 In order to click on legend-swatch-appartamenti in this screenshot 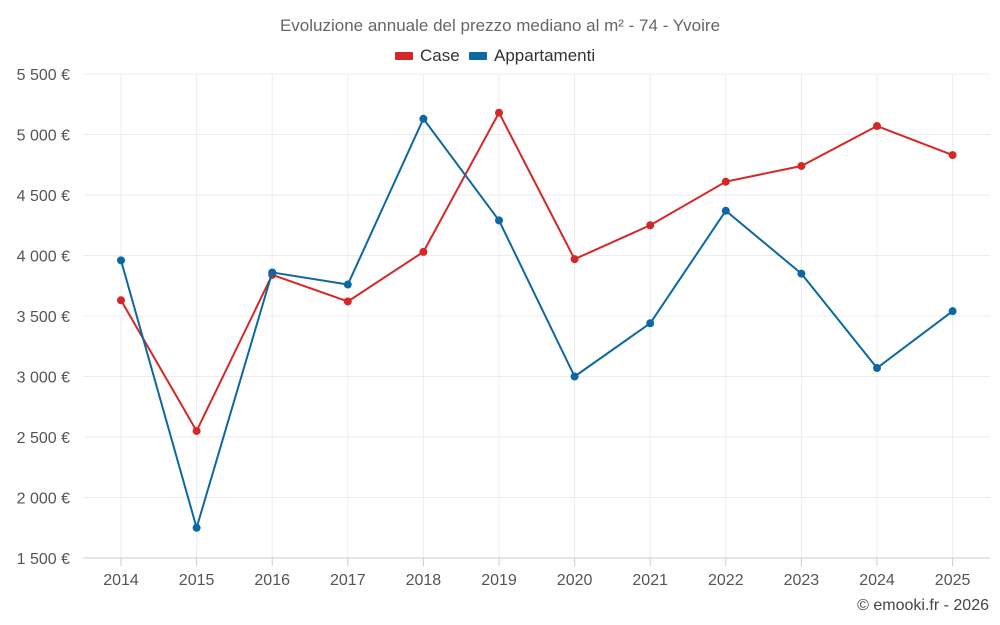, I will do `click(478, 56)`.